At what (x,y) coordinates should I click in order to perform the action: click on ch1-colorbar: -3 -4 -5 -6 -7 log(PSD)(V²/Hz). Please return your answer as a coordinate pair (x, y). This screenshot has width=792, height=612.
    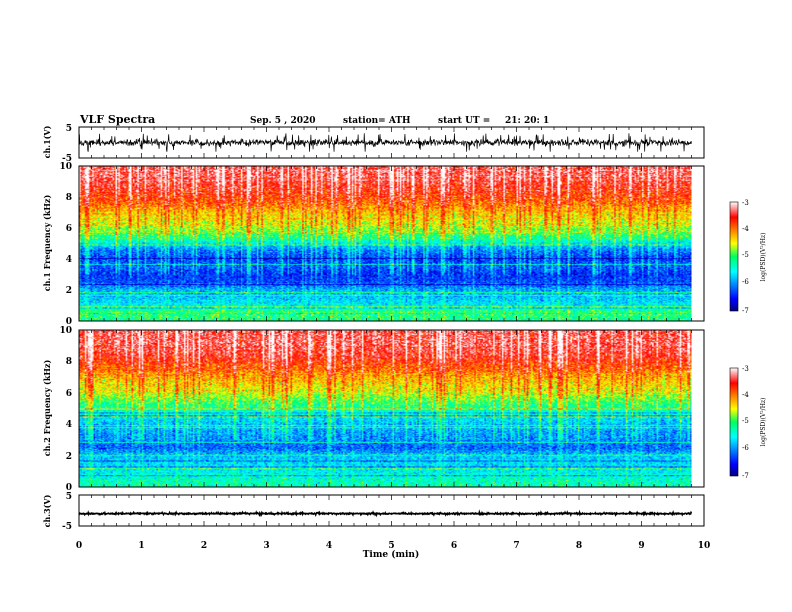
    Looking at the image, I should click on (748, 257).